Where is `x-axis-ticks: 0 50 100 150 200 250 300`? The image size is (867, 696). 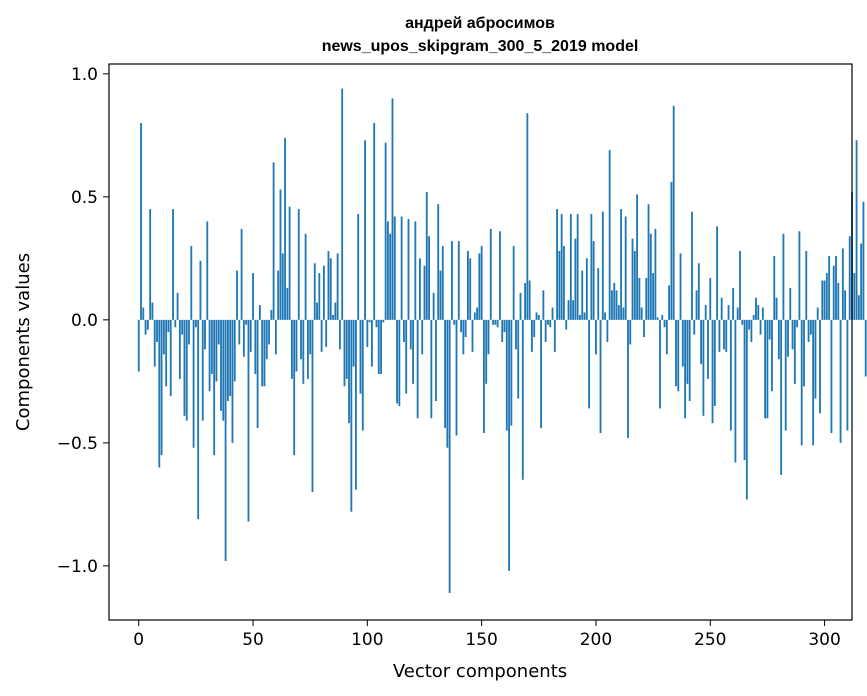
x-axis-ticks: 0 50 100 150 200 250 300 is located at coordinates (487, 635).